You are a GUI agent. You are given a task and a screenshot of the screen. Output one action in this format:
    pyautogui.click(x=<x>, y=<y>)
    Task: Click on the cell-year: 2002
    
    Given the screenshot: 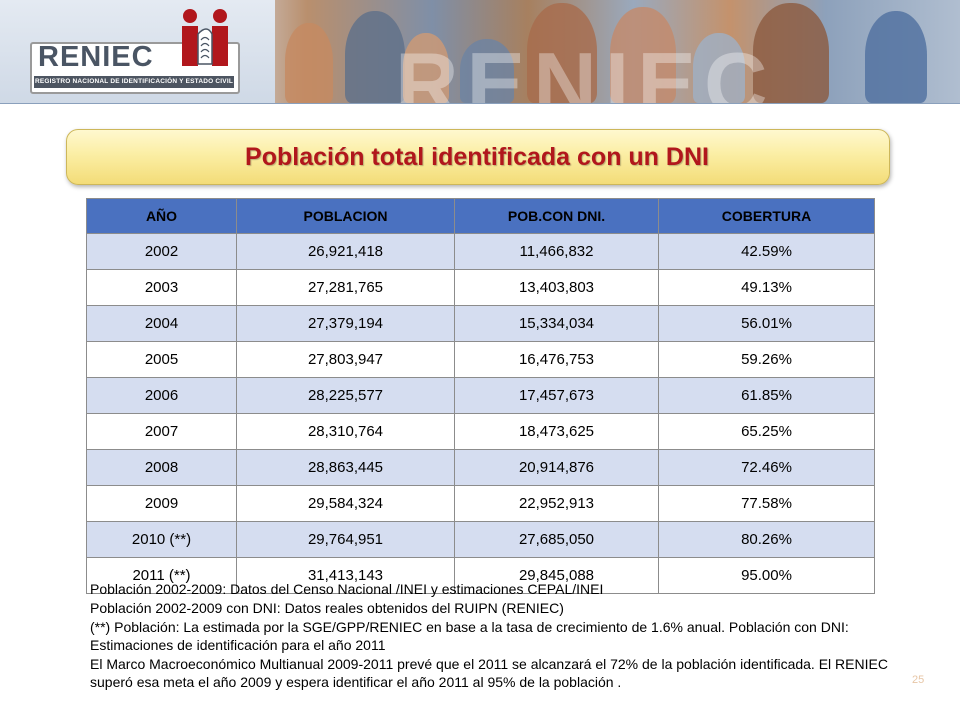 What is the action you would take?
    pyautogui.click(x=161, y=251)
    